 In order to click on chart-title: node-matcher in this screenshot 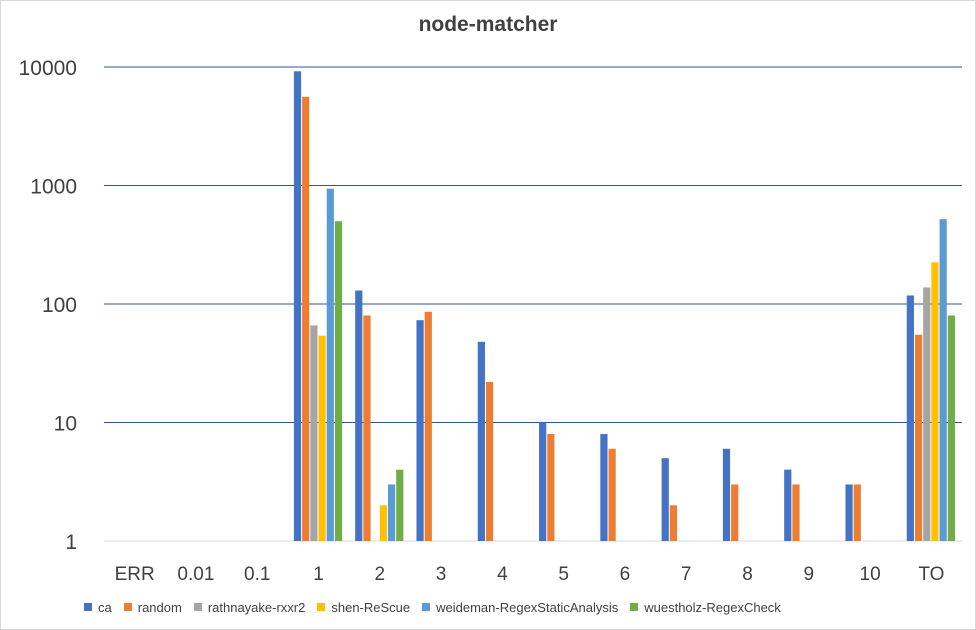, I will do `click(488, 24)`.